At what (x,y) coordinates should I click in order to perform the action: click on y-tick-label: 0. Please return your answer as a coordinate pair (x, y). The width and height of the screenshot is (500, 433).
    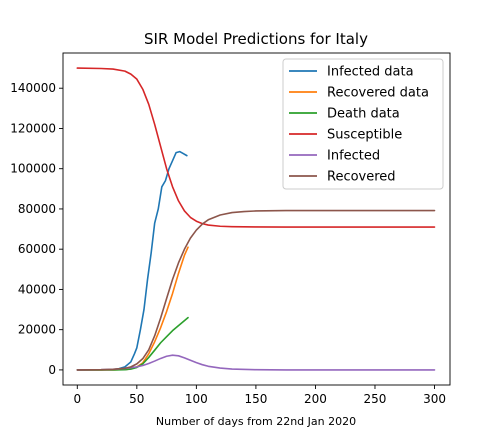
    Looking at the image, I should click on (52, 370).